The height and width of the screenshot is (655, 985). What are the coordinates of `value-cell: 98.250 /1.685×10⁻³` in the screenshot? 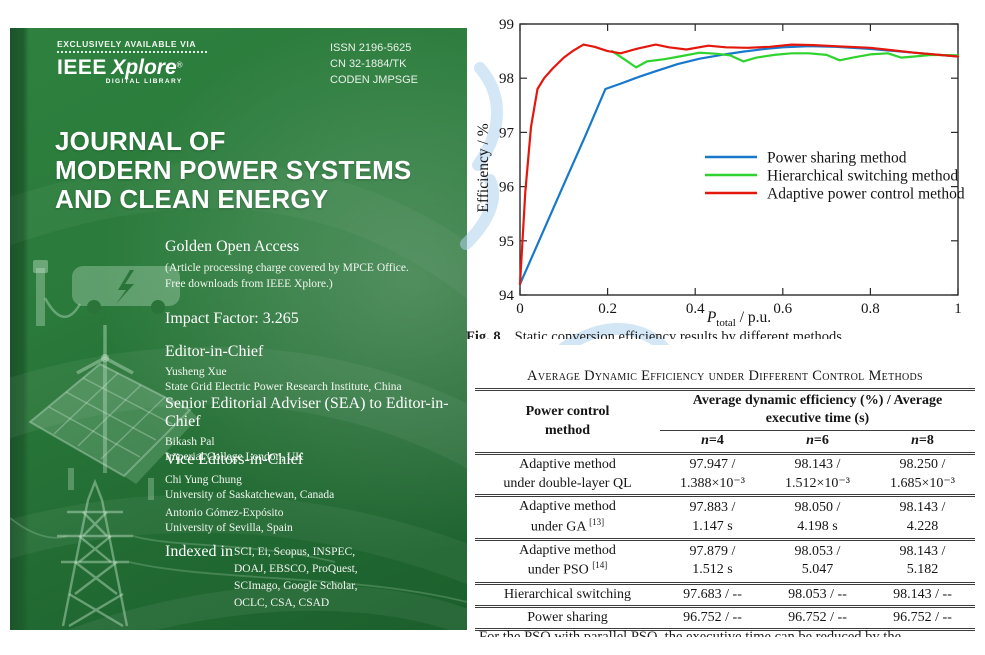 It's located at (922, 474).